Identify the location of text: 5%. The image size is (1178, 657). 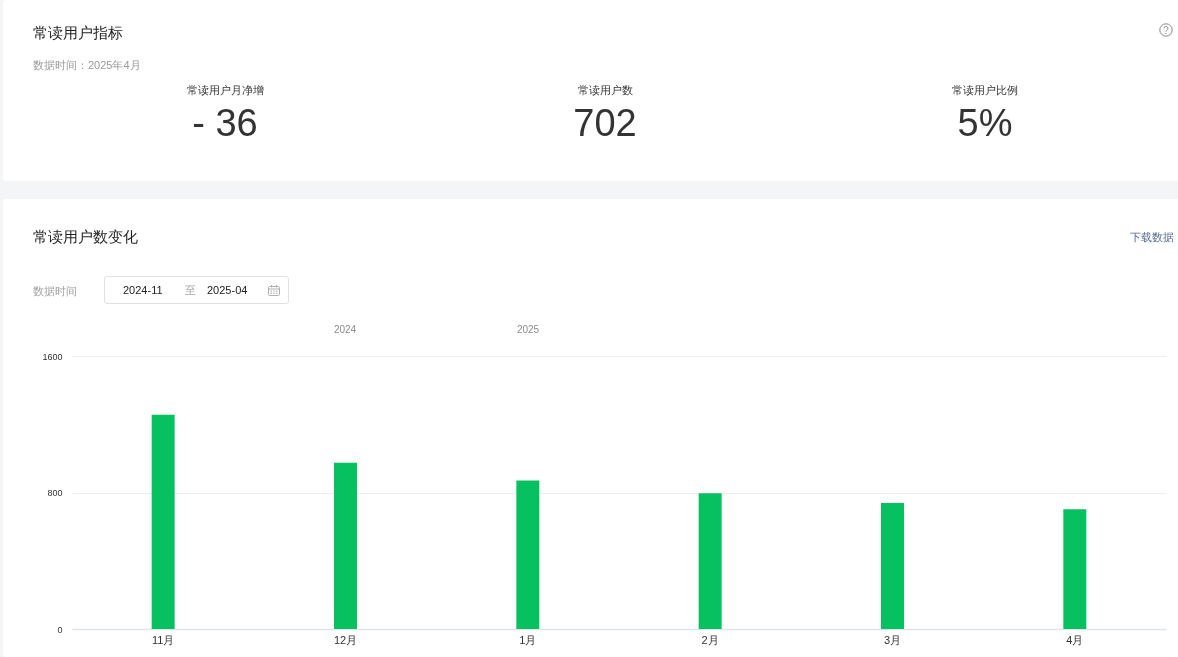
(985, 123).